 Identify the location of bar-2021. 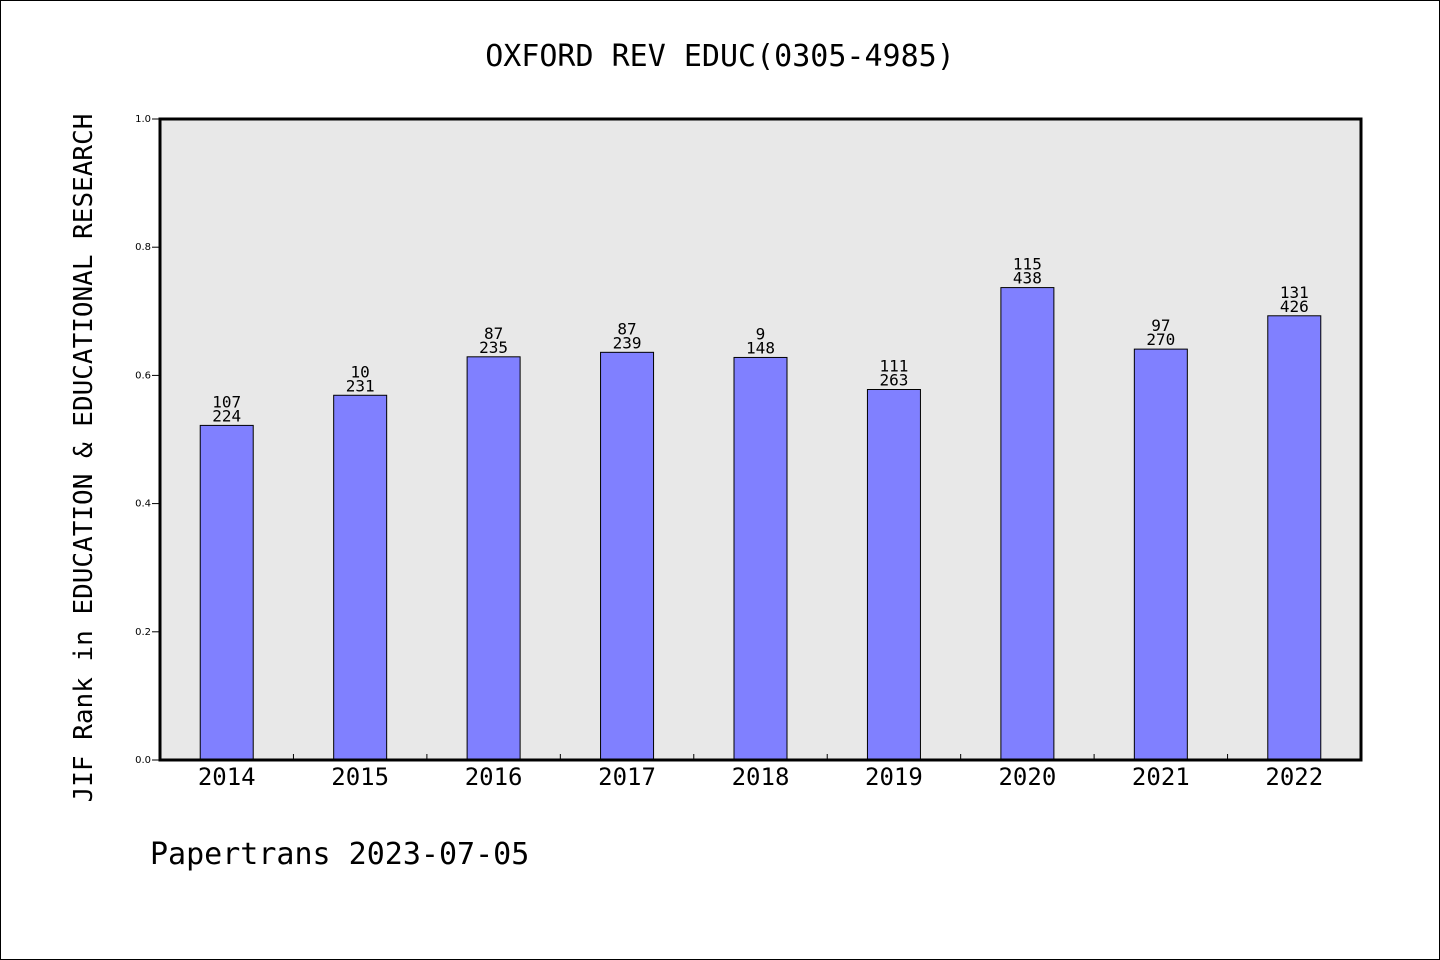
(1160, 554).